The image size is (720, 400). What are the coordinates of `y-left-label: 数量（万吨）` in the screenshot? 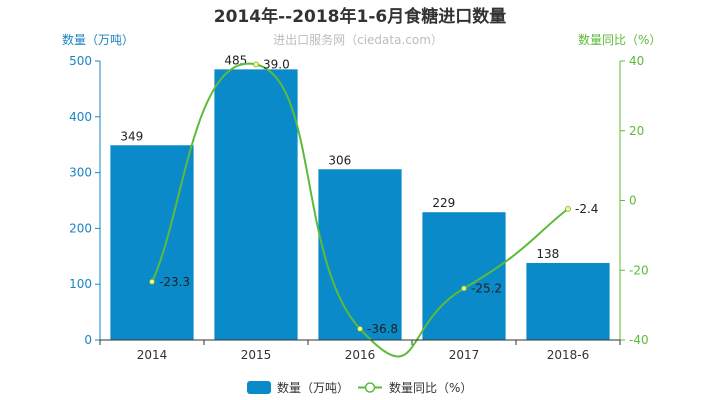 It's located at (98, 39).